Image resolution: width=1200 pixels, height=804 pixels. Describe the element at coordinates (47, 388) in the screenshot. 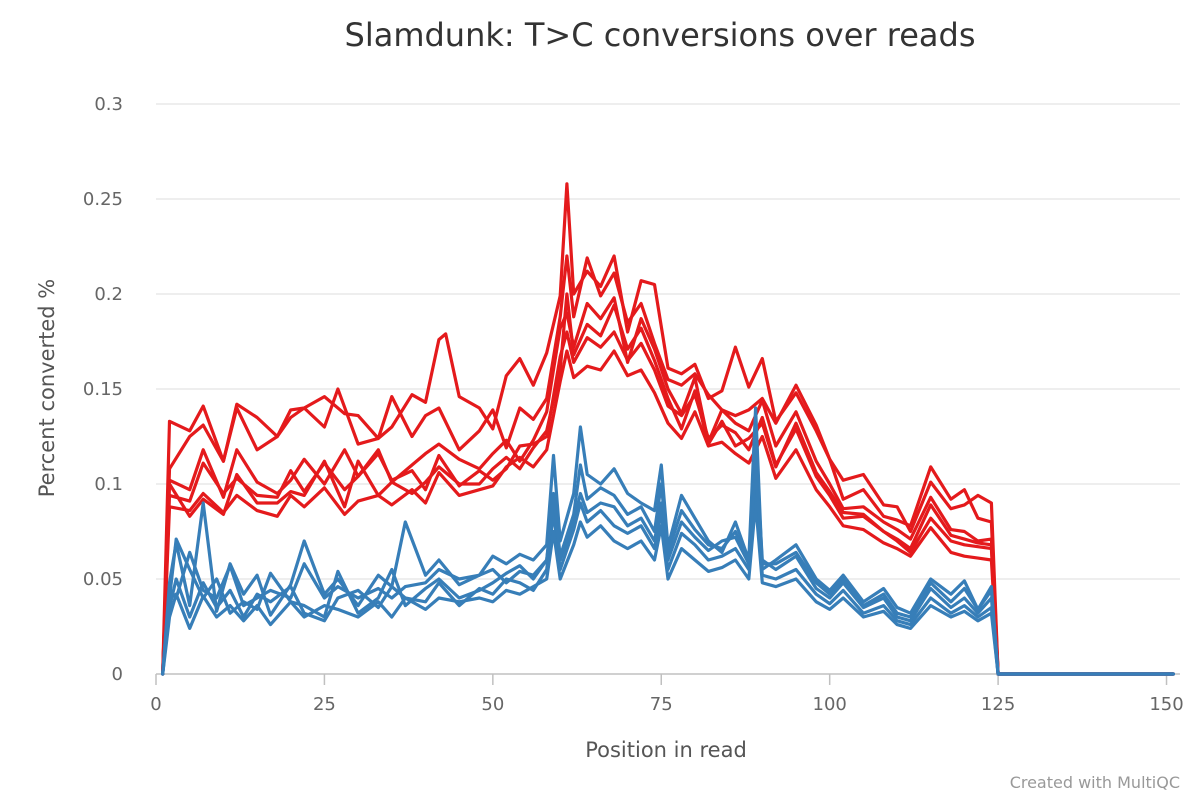

I see `y-axis-title: Percent converted %` at that location.